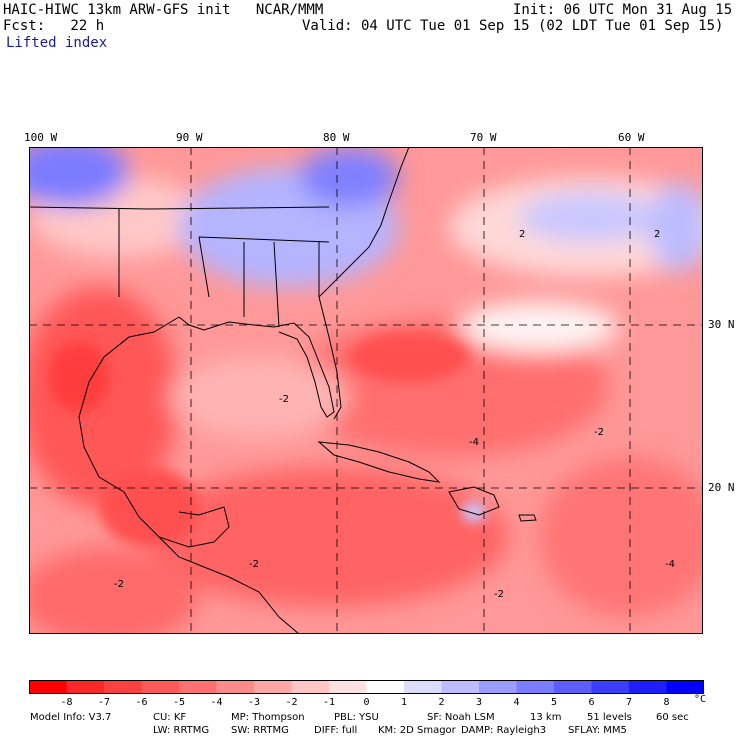  What do you see at coordinates (589, 217) in the screenshot?
I see `stable-area-atlantic-ridge` at bounding box center [589, 217].